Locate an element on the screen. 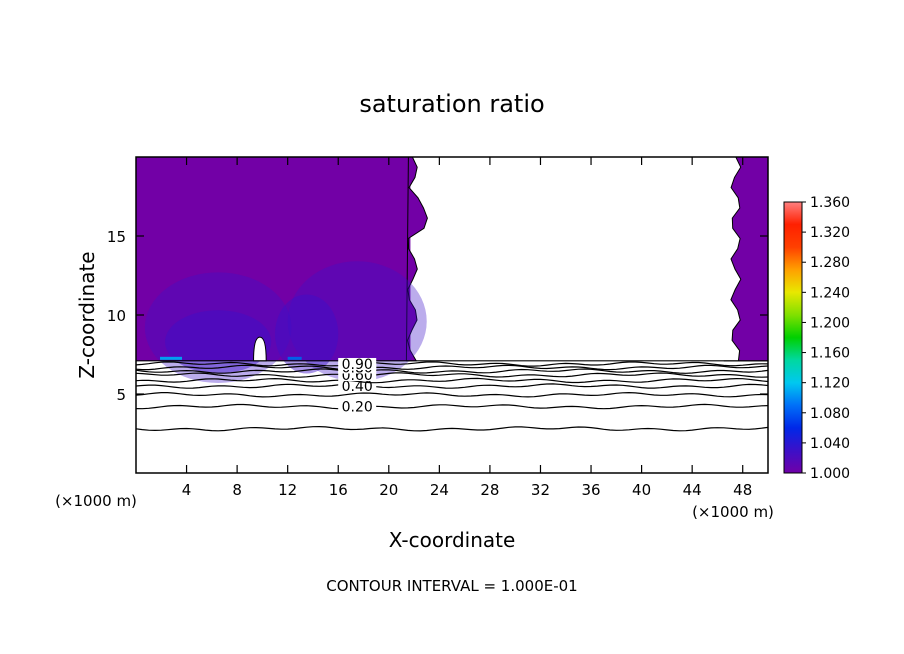 The image size is (904, 654). x-tick-label: 4 is located at coordinates (187, 490).